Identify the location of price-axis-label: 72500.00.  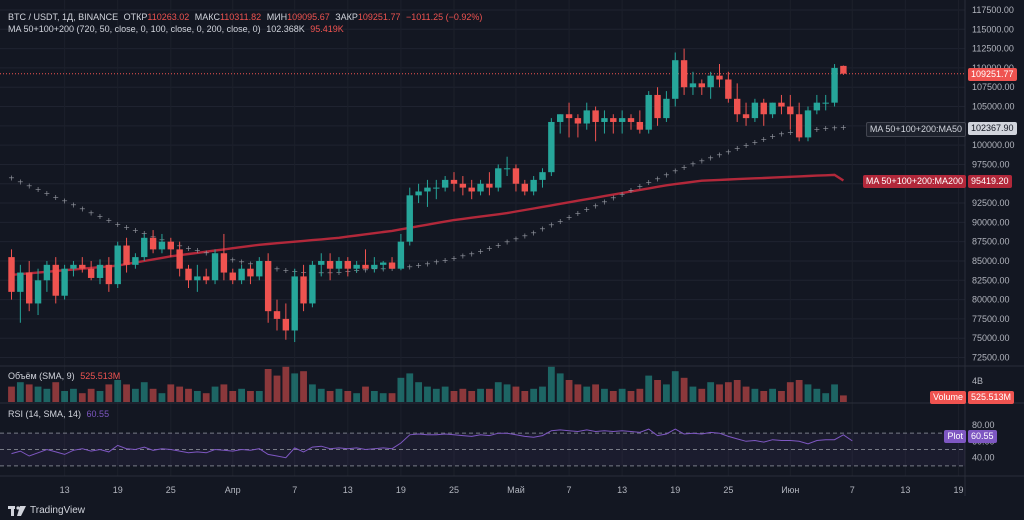
(991, 358).